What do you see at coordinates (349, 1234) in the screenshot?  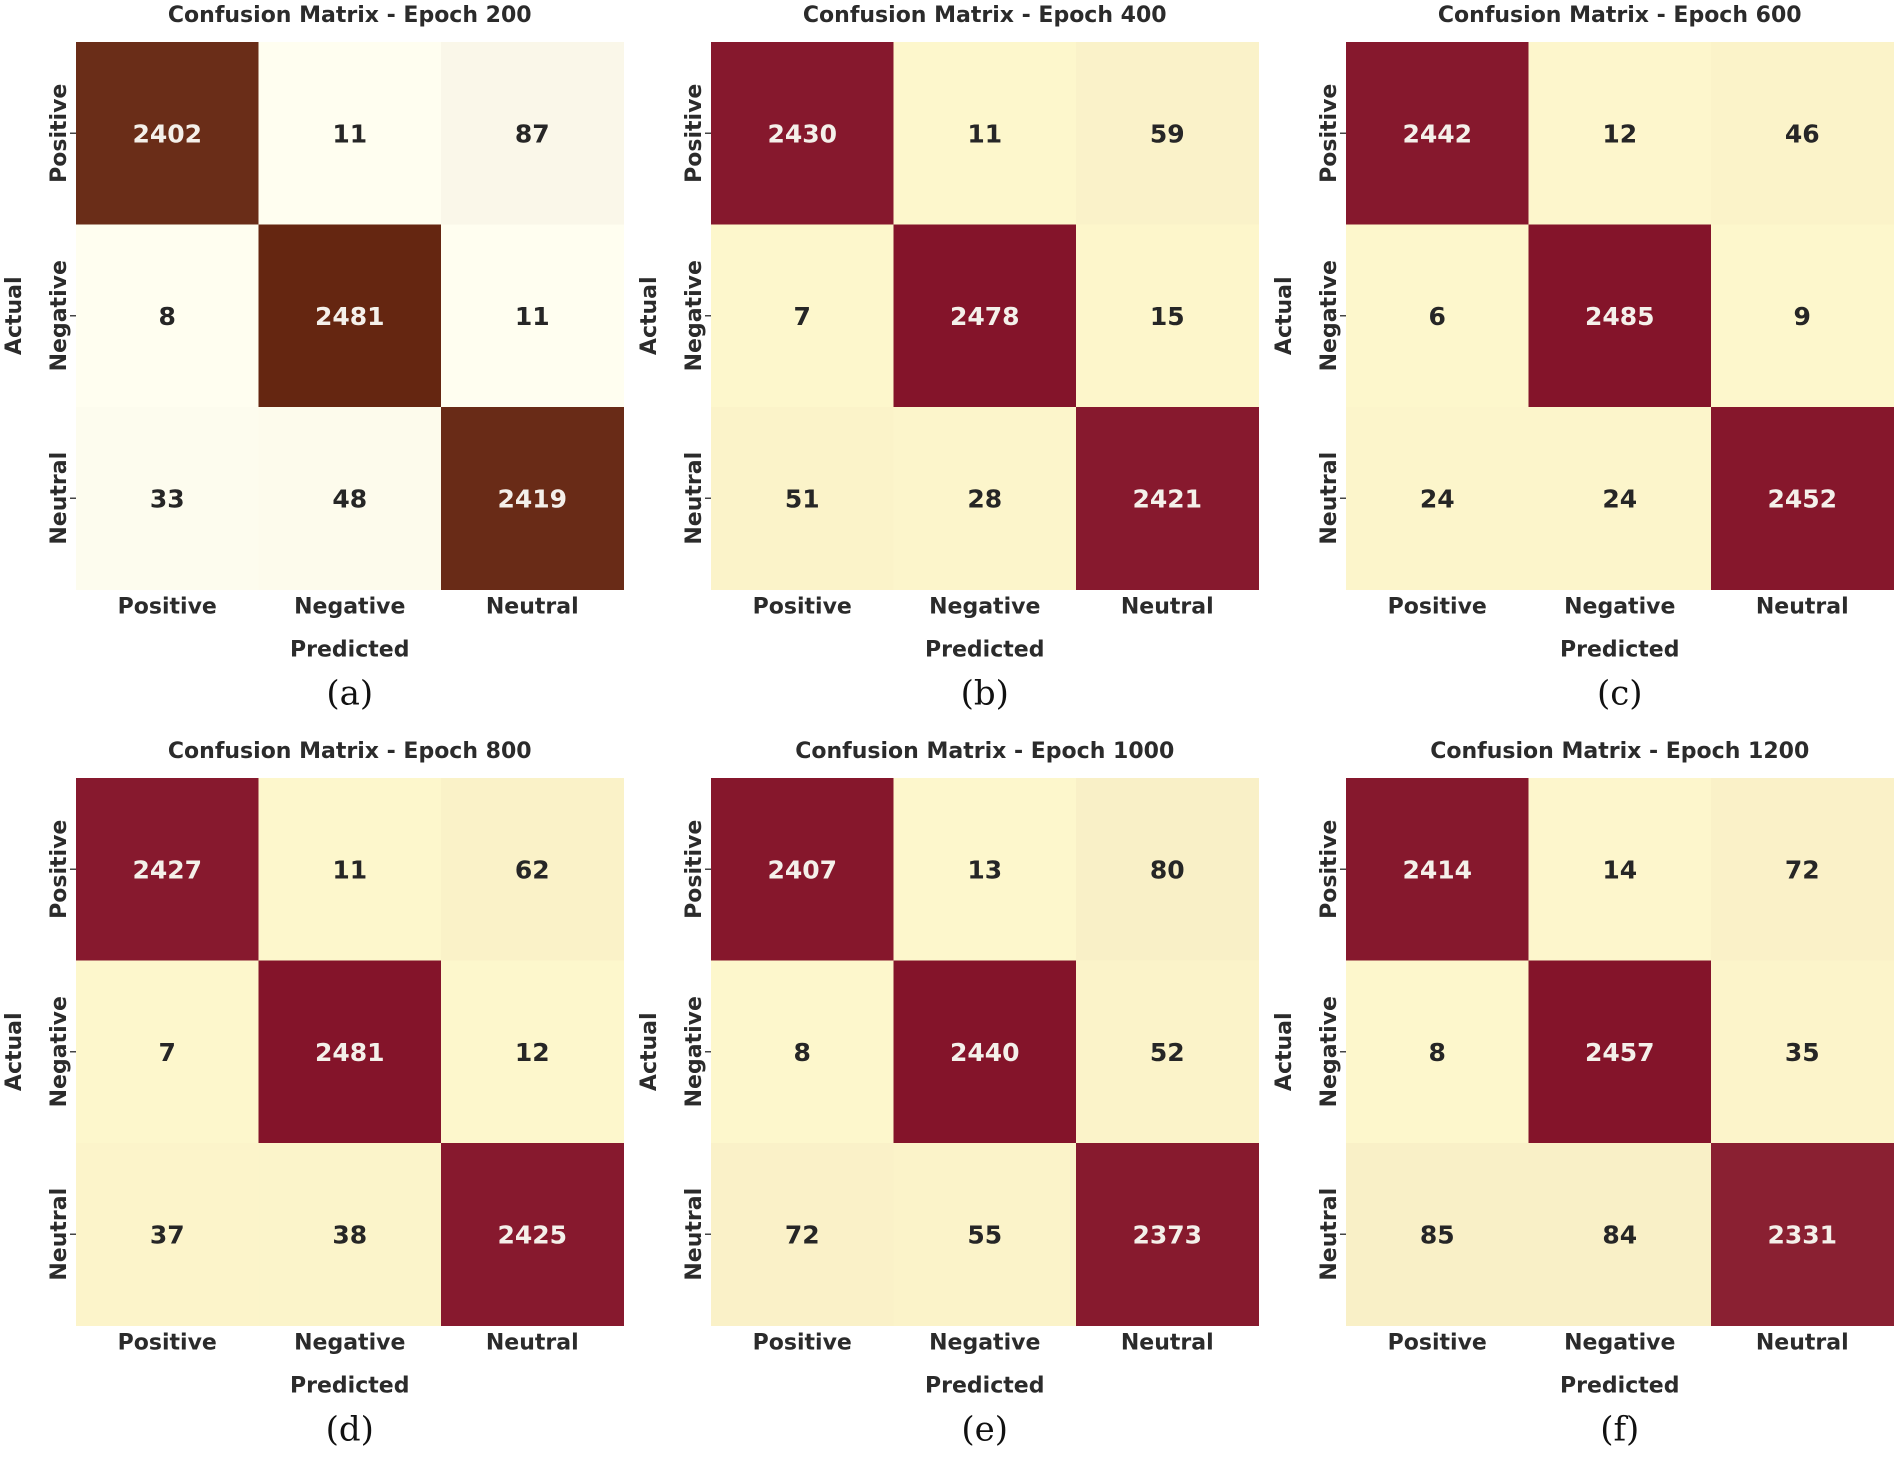 I see `cell-value-label: 38` at bounding box center [349, 1234].